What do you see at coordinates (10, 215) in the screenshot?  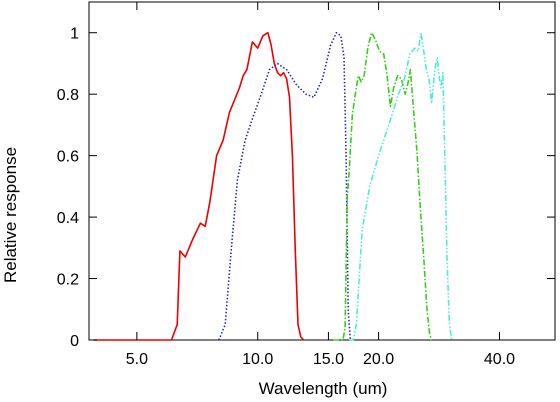 I see `y-axis-label: Relative response` at bounding box center [10, 215].